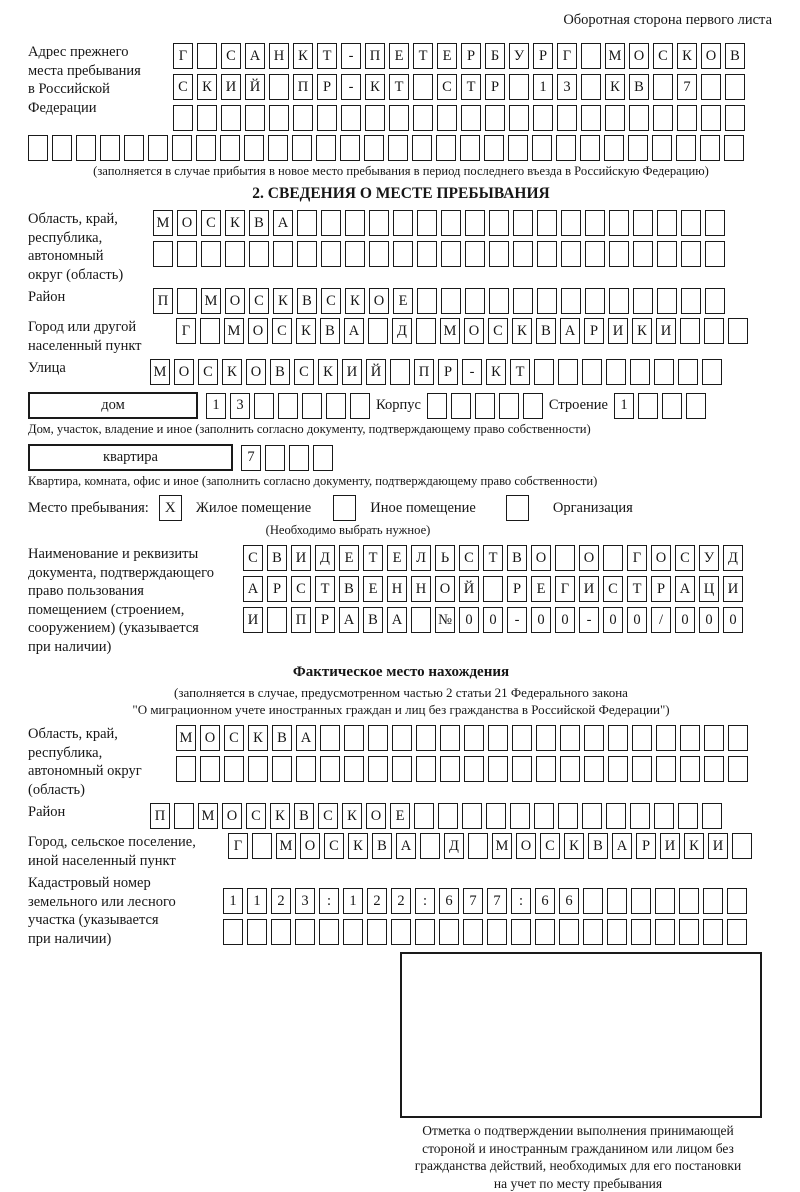 The height and width of the screenshot is (1192, 800). Describe the element at coordinates (135, 591) in the screenshot. I see `label-line: право пользования` at that location.